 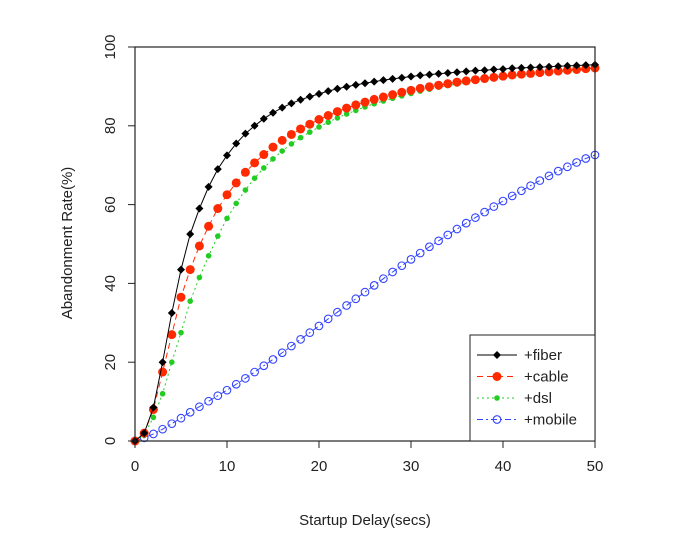 What do you see at coordinates (110, 46) in the screenshot?
I see `y-tick-label: 100` at bounding box center [110, 46].